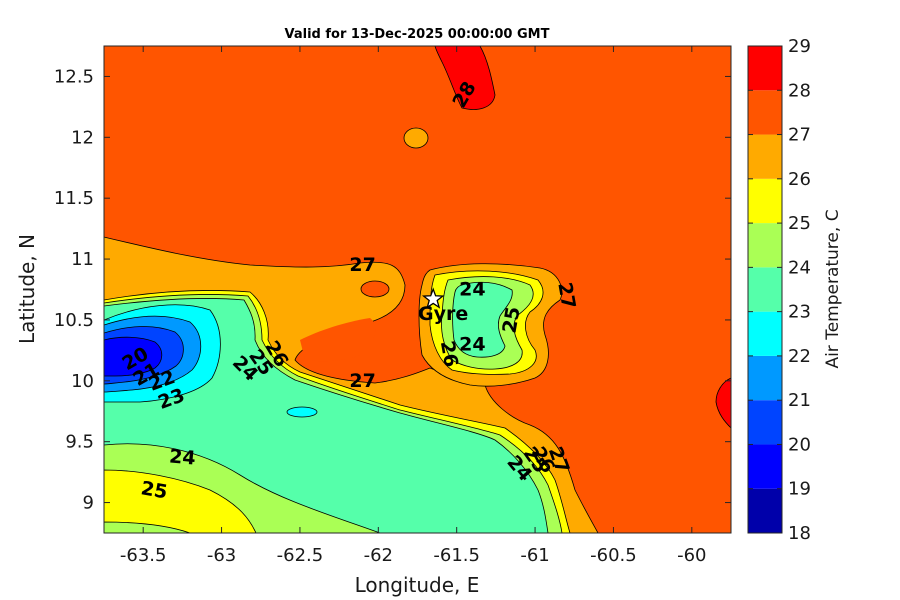  I want to click on x-tick-label: -60.5, so click(613, 555).